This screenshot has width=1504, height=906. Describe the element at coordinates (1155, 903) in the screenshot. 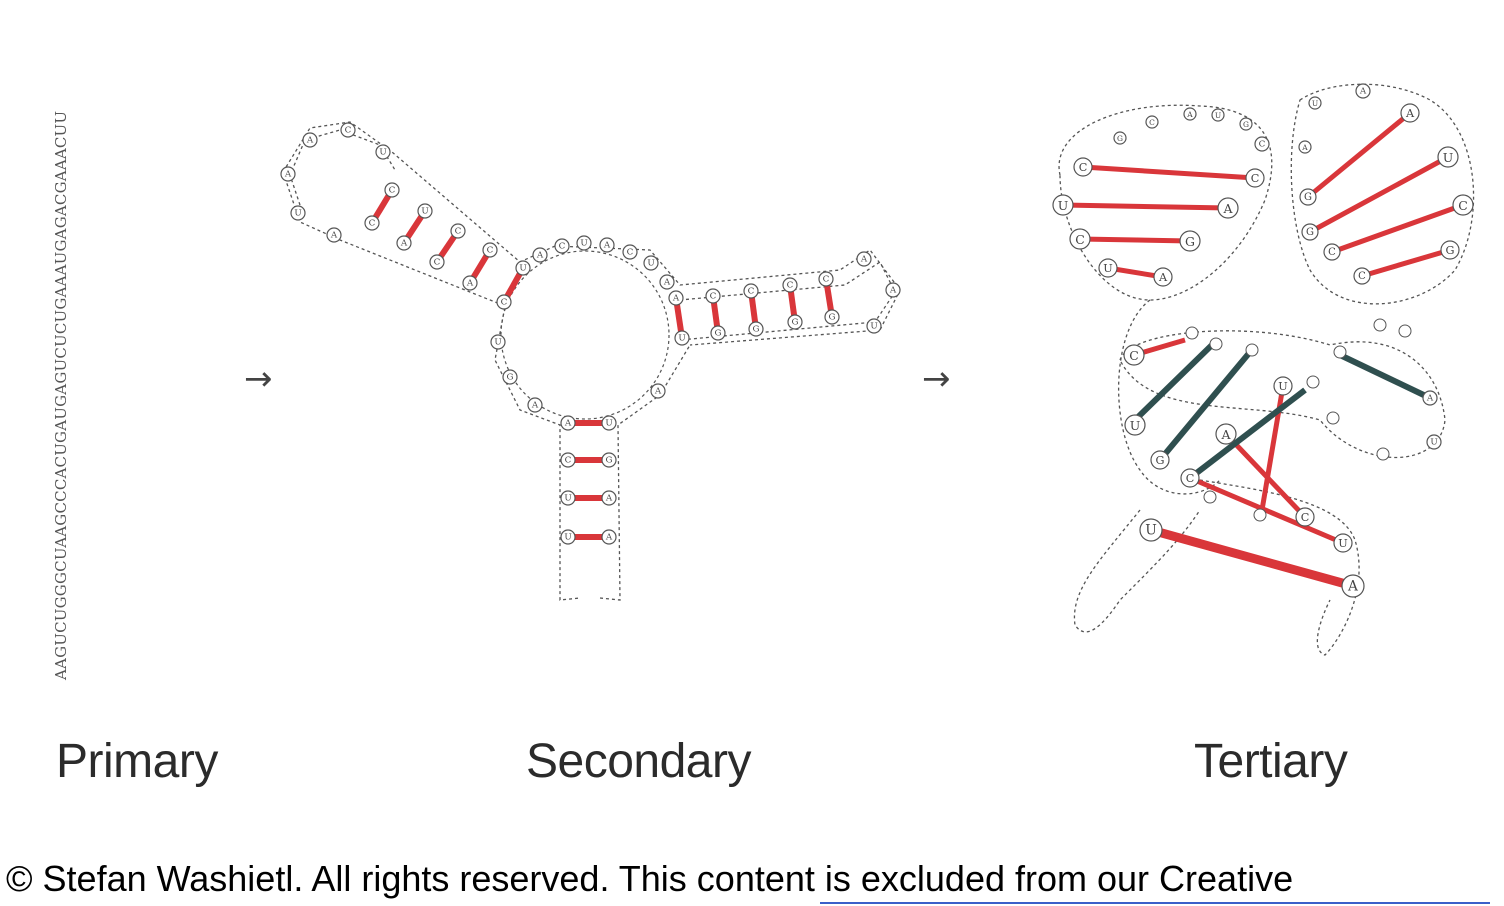

I see `link-underline` at that location.